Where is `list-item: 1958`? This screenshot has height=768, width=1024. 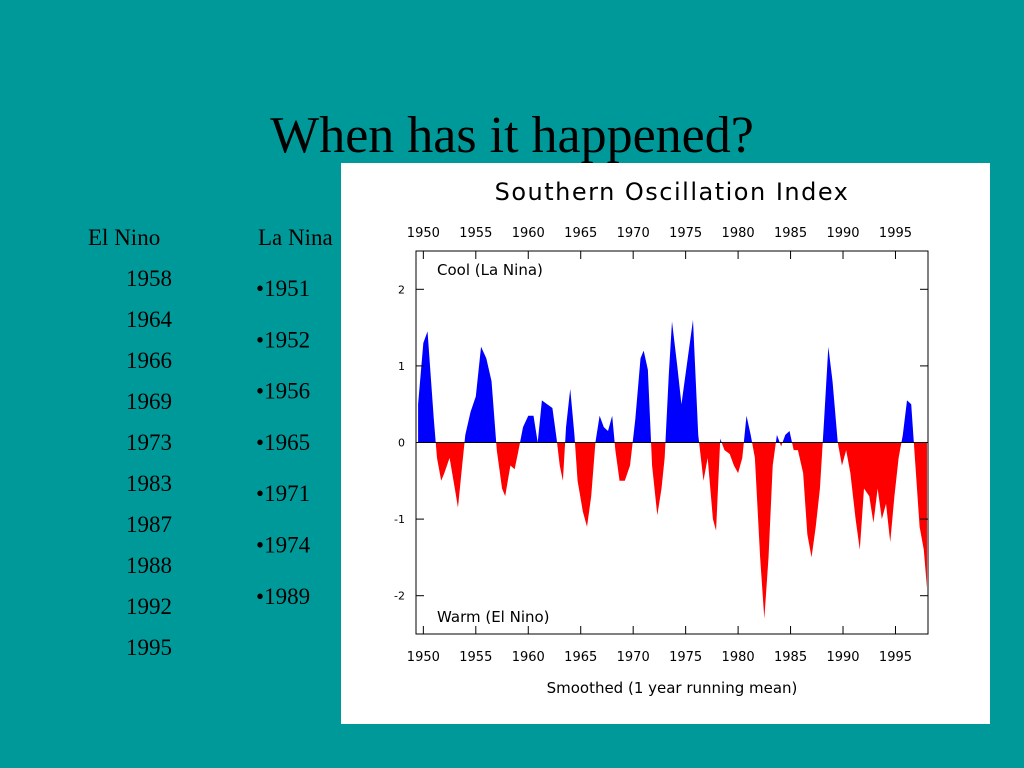 list-item: 1958 is located at coordinates (149, 278).